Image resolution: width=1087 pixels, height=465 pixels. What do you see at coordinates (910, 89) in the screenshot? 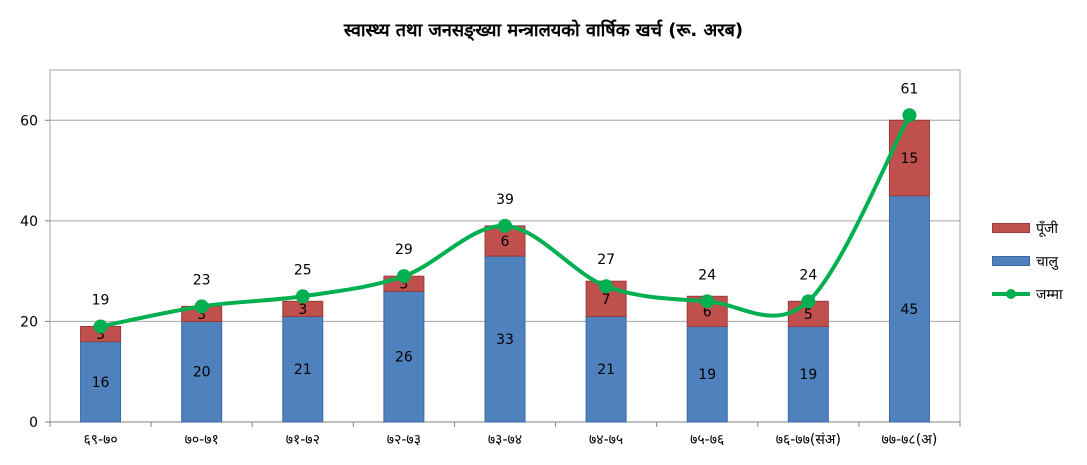
I see `data-label-total: 61` at bounding box center [910, 89].